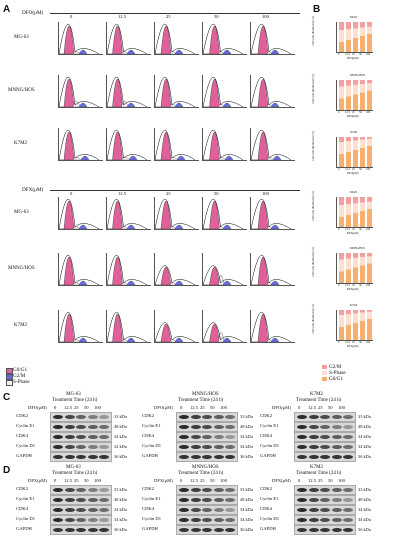 The image size is (402, 550). Describe the element at coordinates (347, 169) in the screenshot. I see `bar-tick-label: 12.5` at that location.